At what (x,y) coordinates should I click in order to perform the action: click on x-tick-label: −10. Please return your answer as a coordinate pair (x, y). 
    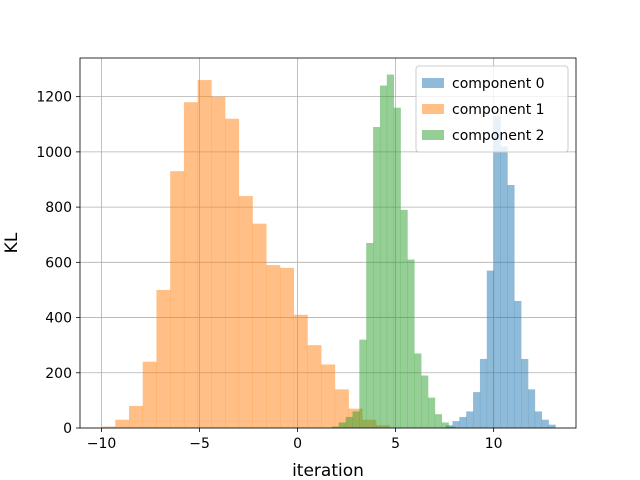
    Looking at the image, I should click on (102, 444).